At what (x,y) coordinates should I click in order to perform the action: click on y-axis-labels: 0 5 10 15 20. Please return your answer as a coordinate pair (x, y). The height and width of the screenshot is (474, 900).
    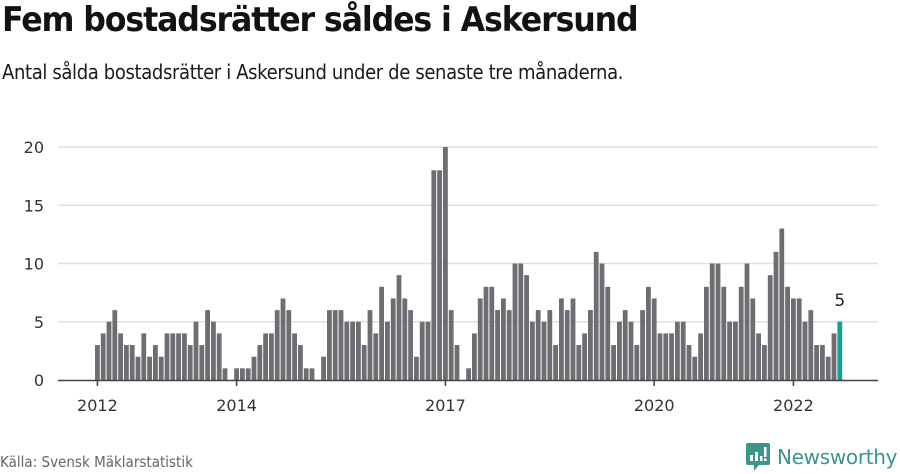
    Looking at the image, I should click on (34, 264).